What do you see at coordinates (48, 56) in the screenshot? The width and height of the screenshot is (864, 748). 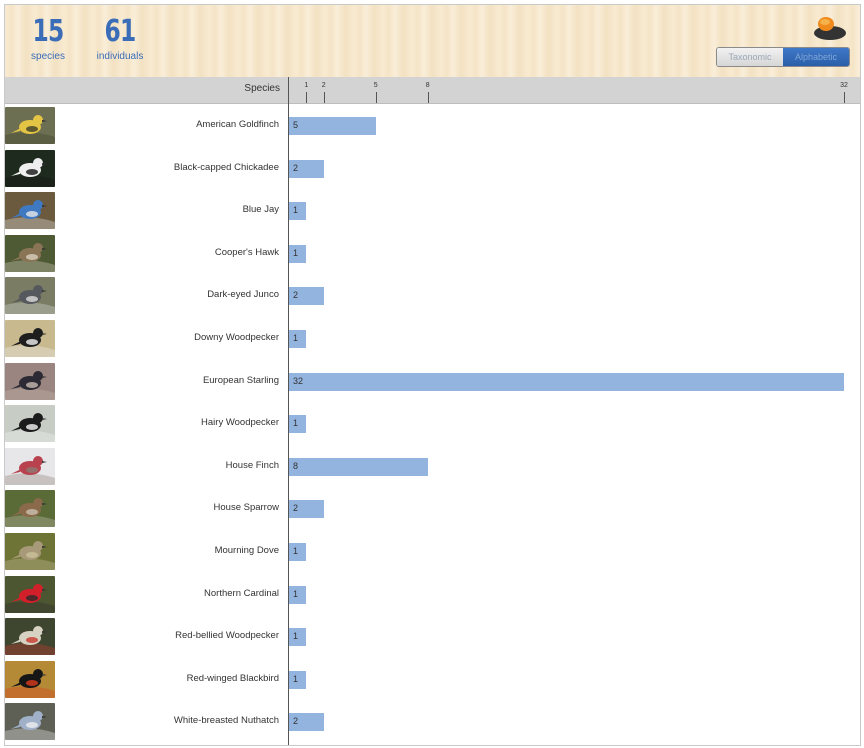 I see `species-label: species` at bounding box center [48, 56].